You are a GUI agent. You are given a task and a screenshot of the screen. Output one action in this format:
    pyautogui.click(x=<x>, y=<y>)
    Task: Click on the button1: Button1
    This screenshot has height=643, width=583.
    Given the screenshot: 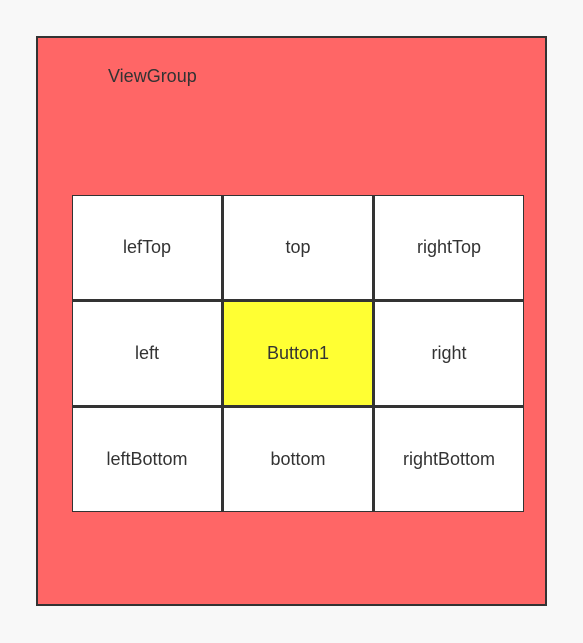 What is the action you would take?
    pyautogui.click(x=298, y=353)
    